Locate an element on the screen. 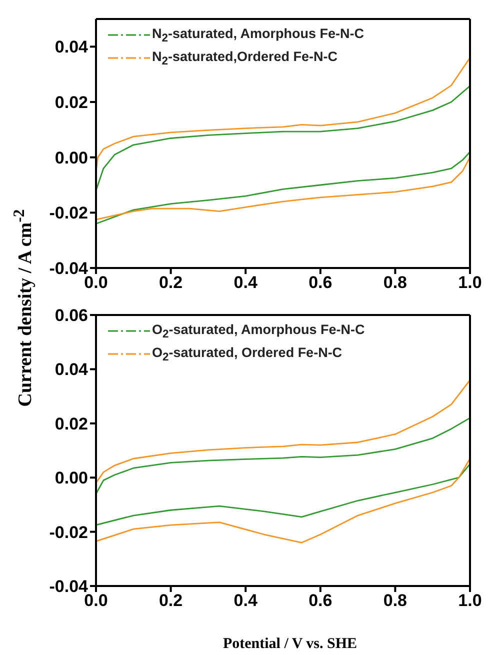 The image size is (492, 655). legend-label: N$_{2}$-saturated,Ordered Fe-N-C is located at coordinates (245, 58).